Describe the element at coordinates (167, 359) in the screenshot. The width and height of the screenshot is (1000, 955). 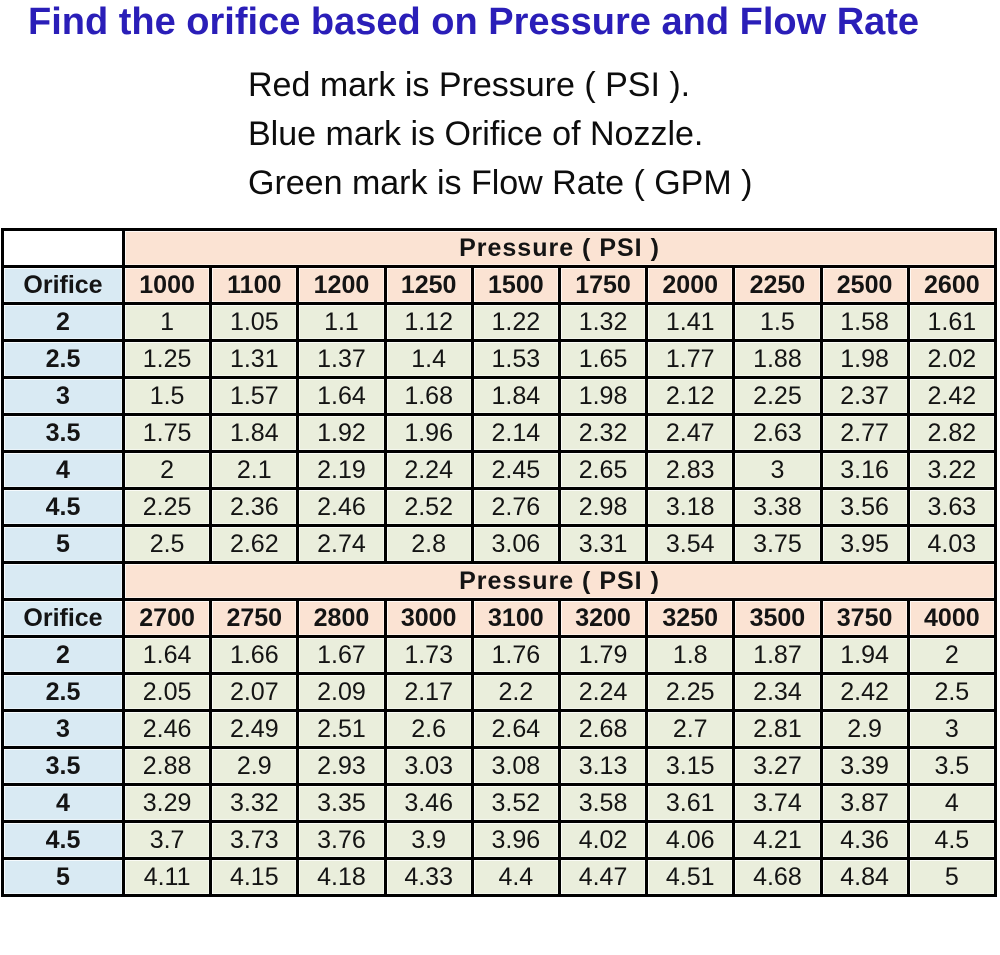
I see `flow-rate-cell: 1.25` at that location.